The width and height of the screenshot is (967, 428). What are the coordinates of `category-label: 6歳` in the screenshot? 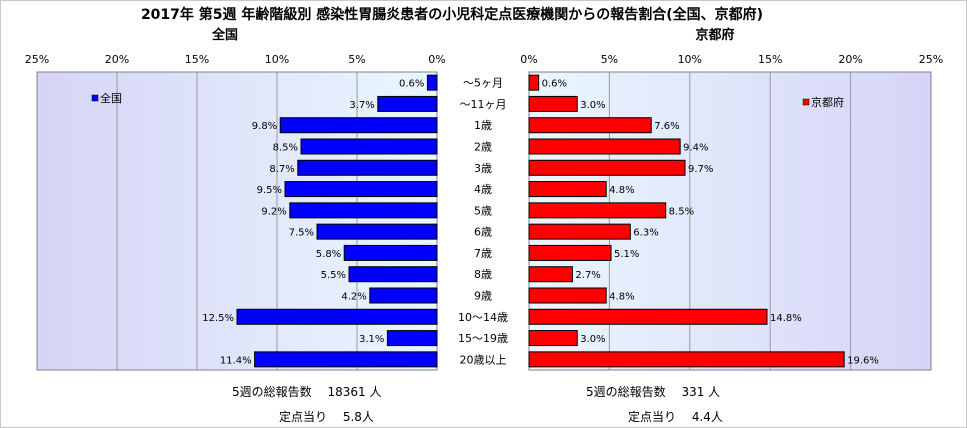 It's located at (483, 232).